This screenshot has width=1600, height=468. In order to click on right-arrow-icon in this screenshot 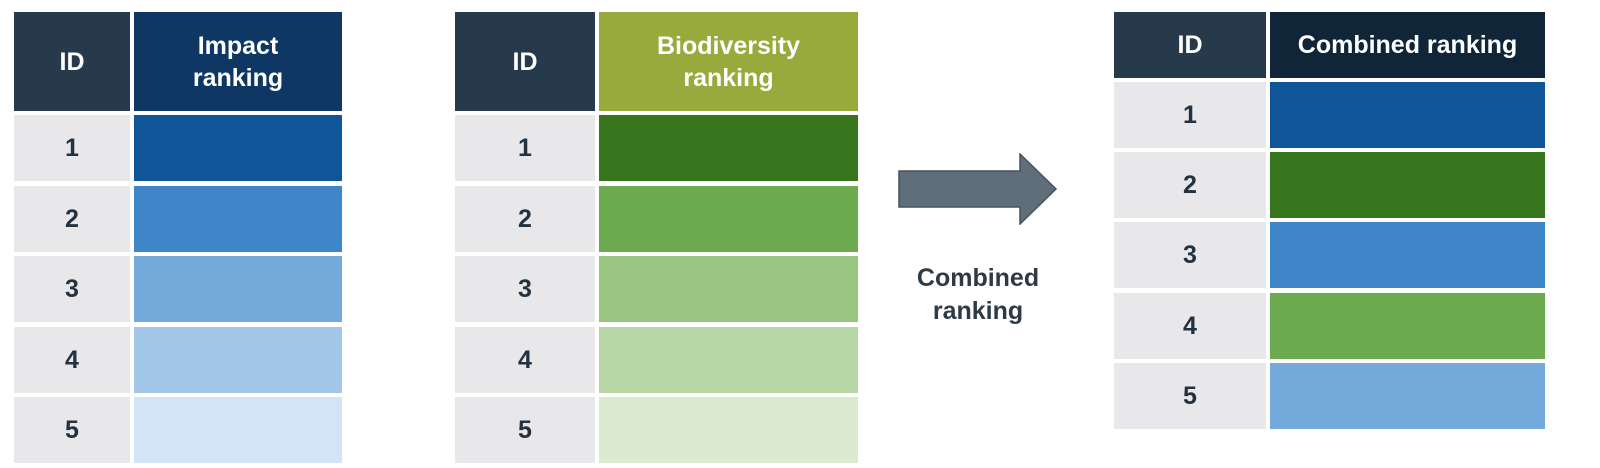, I will do `click(978, 189)`.